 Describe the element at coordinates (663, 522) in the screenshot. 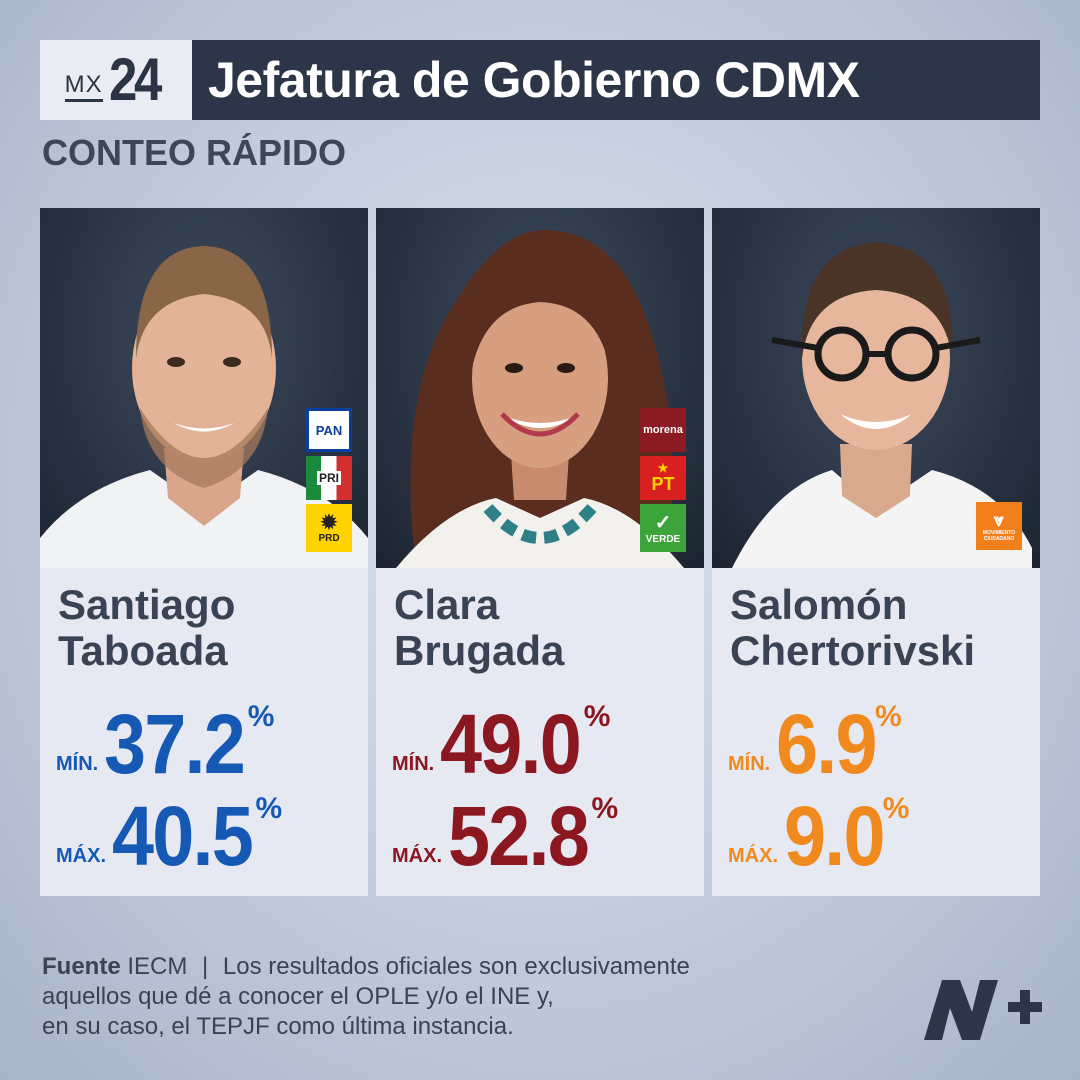

I see `toucan-icon: ✓` at that location.